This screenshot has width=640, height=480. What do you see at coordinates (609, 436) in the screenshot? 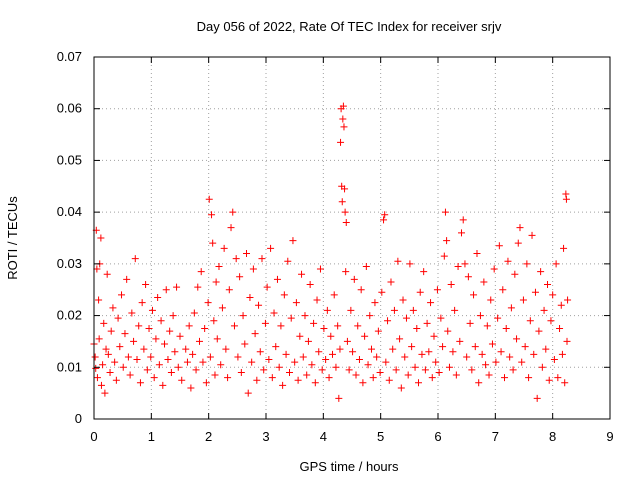
I see `x-tick-label: 9` at bounding box center [609, 436].